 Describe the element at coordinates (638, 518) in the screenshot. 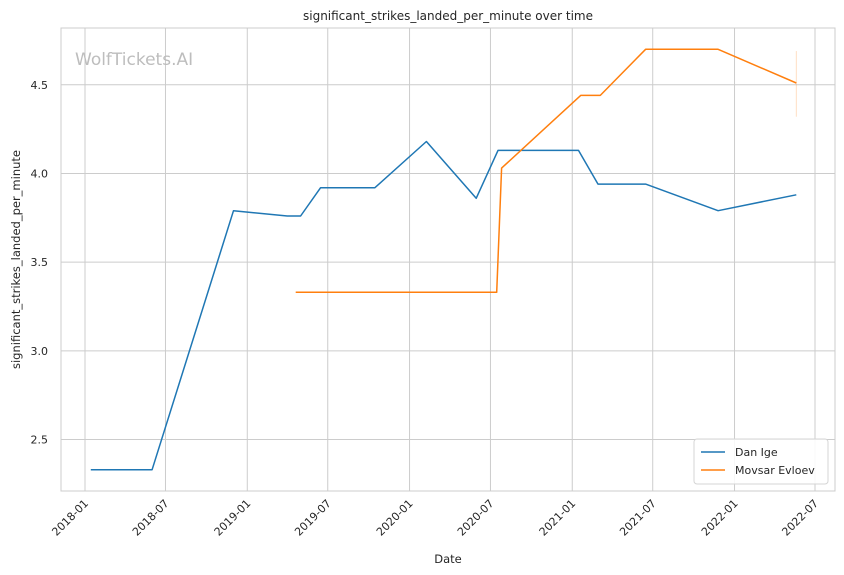

I see `x-tick-label: 2021-07` at that location.